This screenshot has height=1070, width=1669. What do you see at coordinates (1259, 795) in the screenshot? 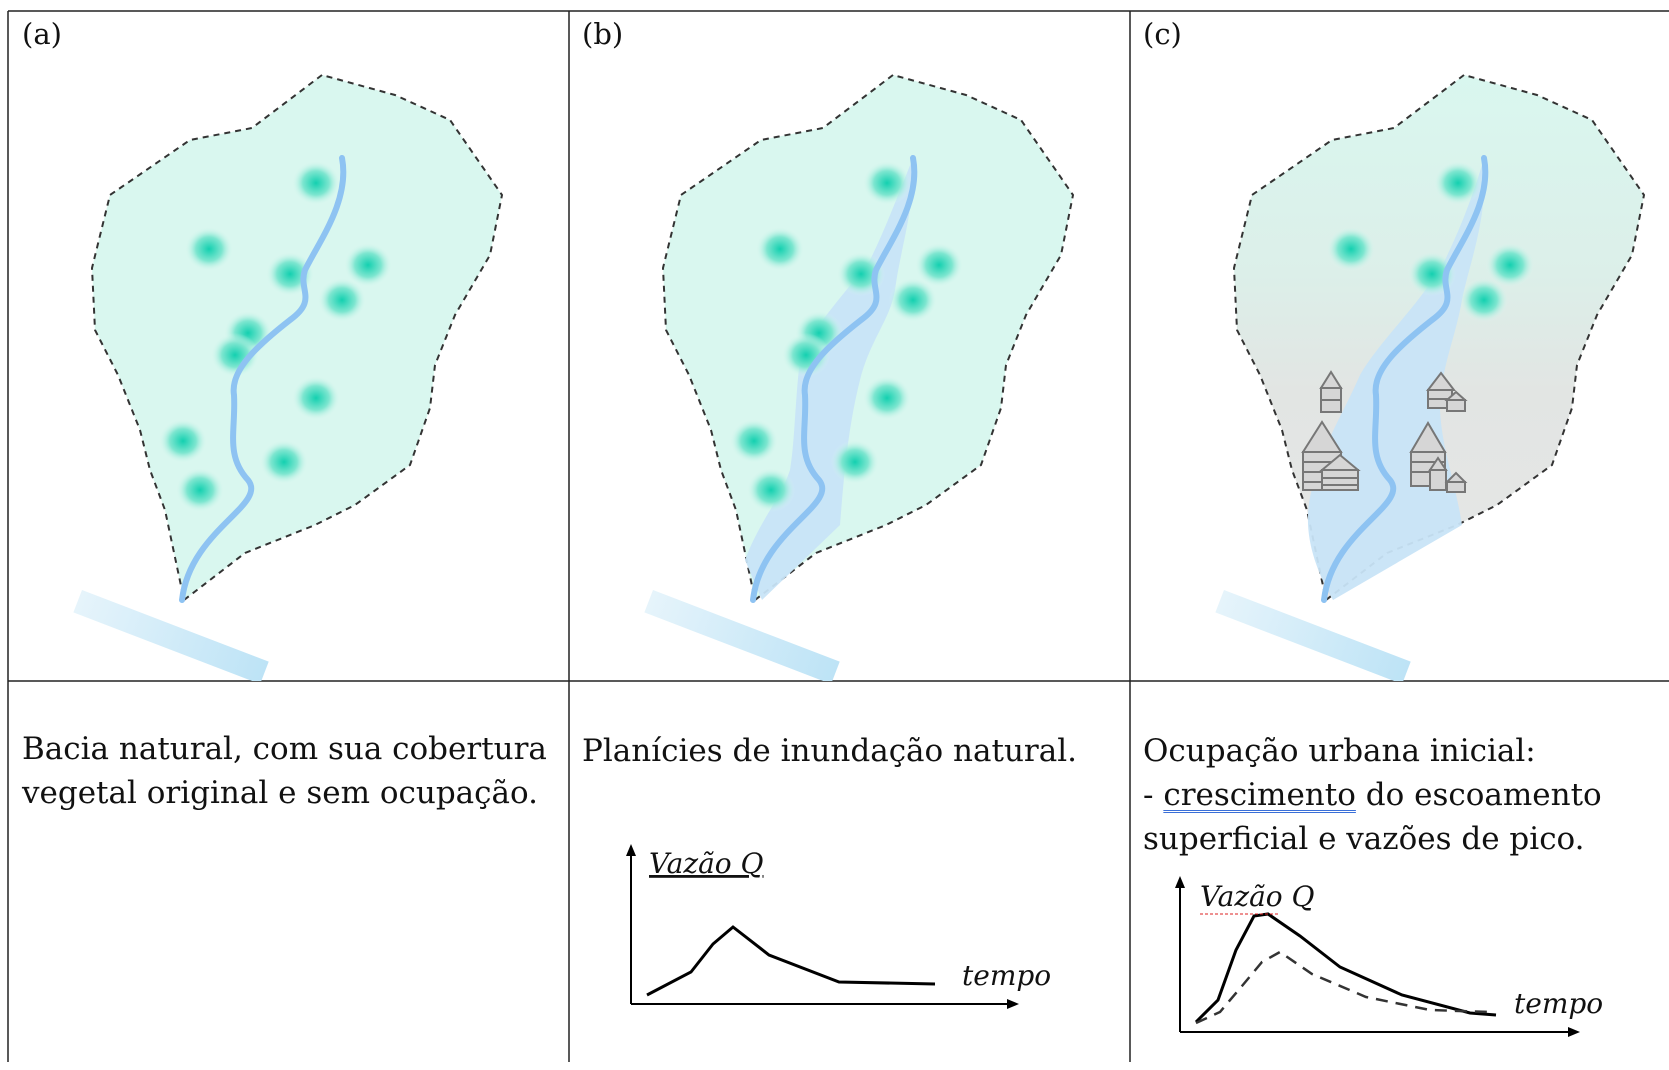
I see `grammar-flagged-word: crescimento` at bounding box center [1259, 795].